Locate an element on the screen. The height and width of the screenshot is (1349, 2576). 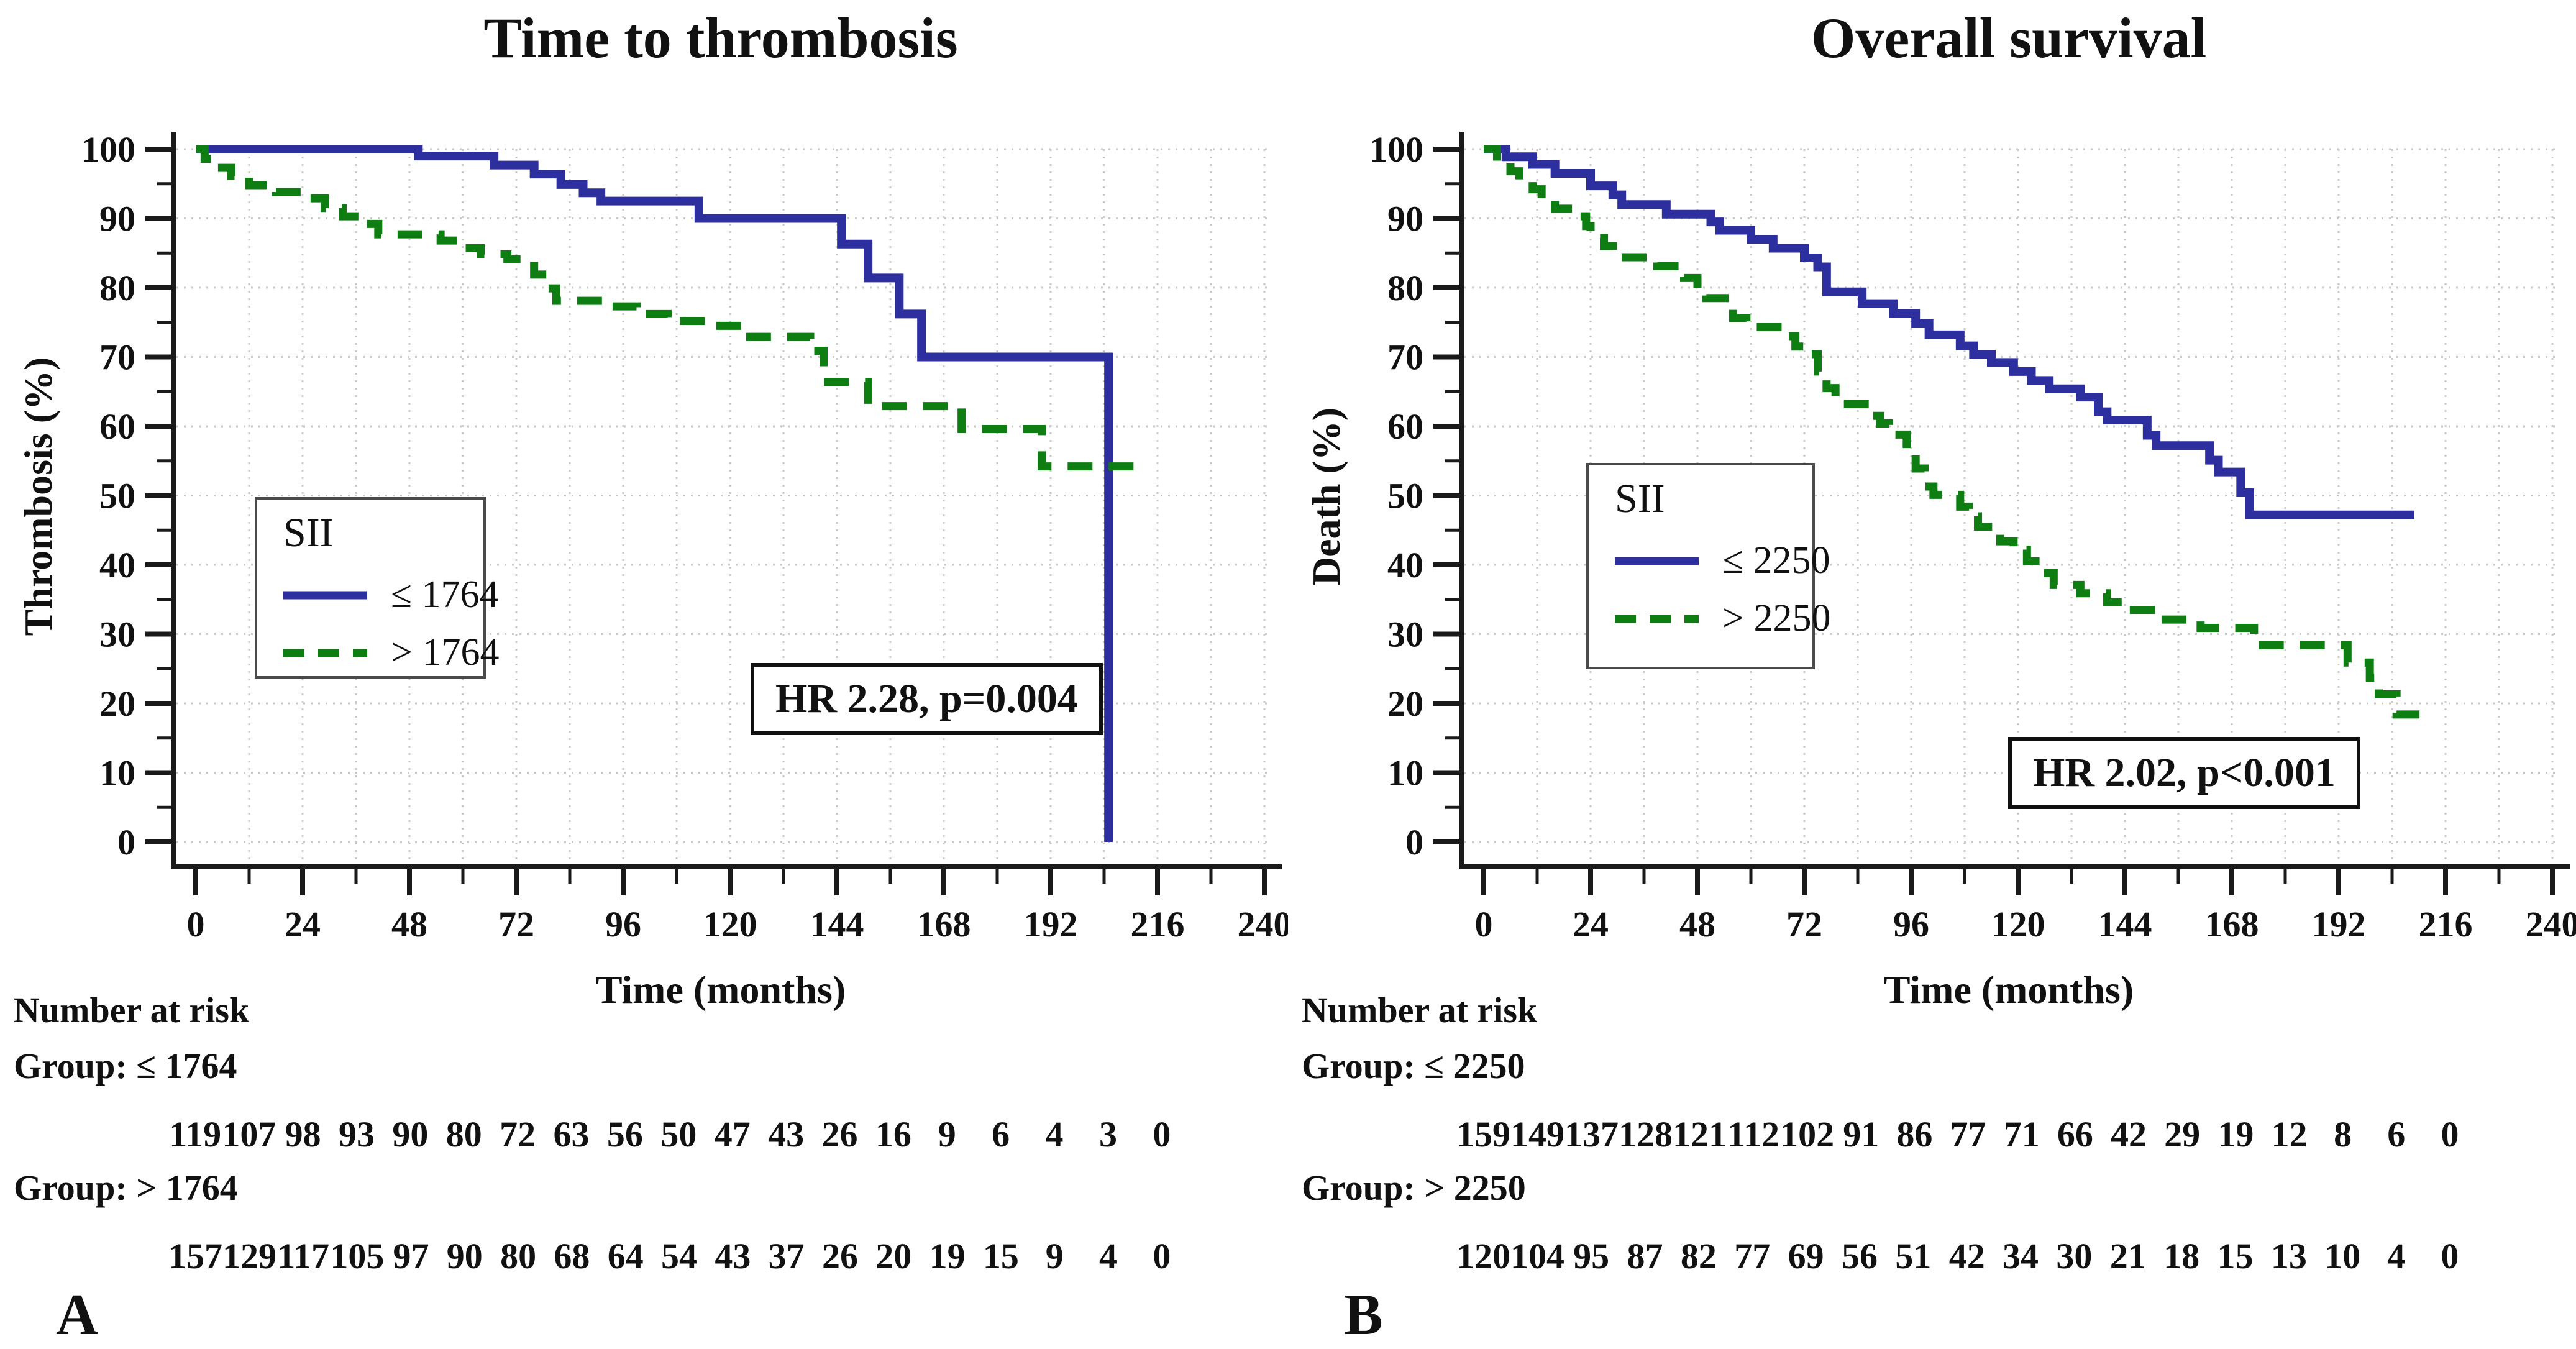
risk-count: 137 is located at coordinates (1591, 1134).